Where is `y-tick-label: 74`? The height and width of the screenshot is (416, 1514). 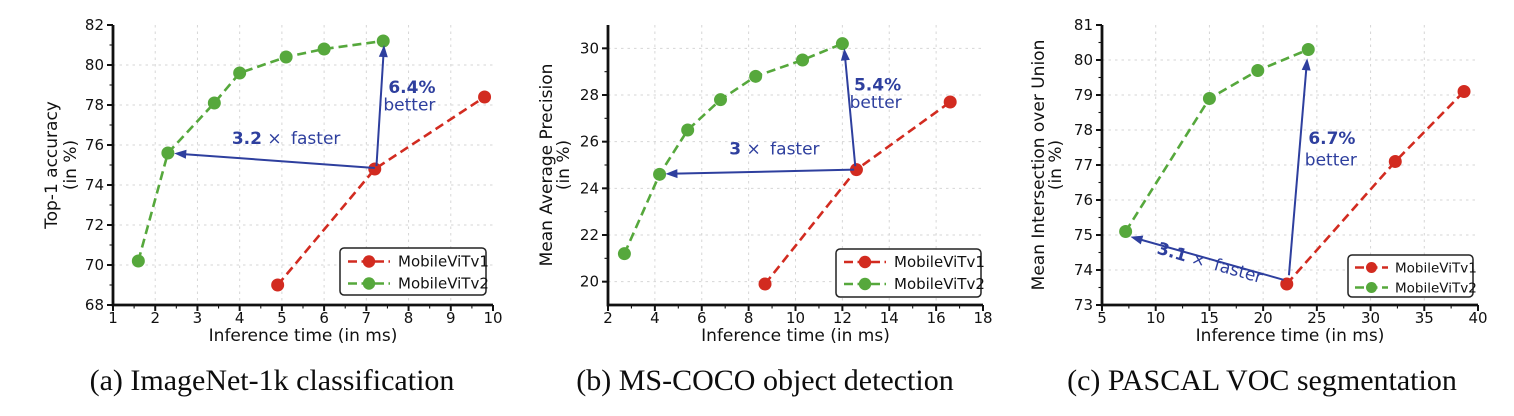
y-tick-label: 74 is located at coordinates (94, 185).